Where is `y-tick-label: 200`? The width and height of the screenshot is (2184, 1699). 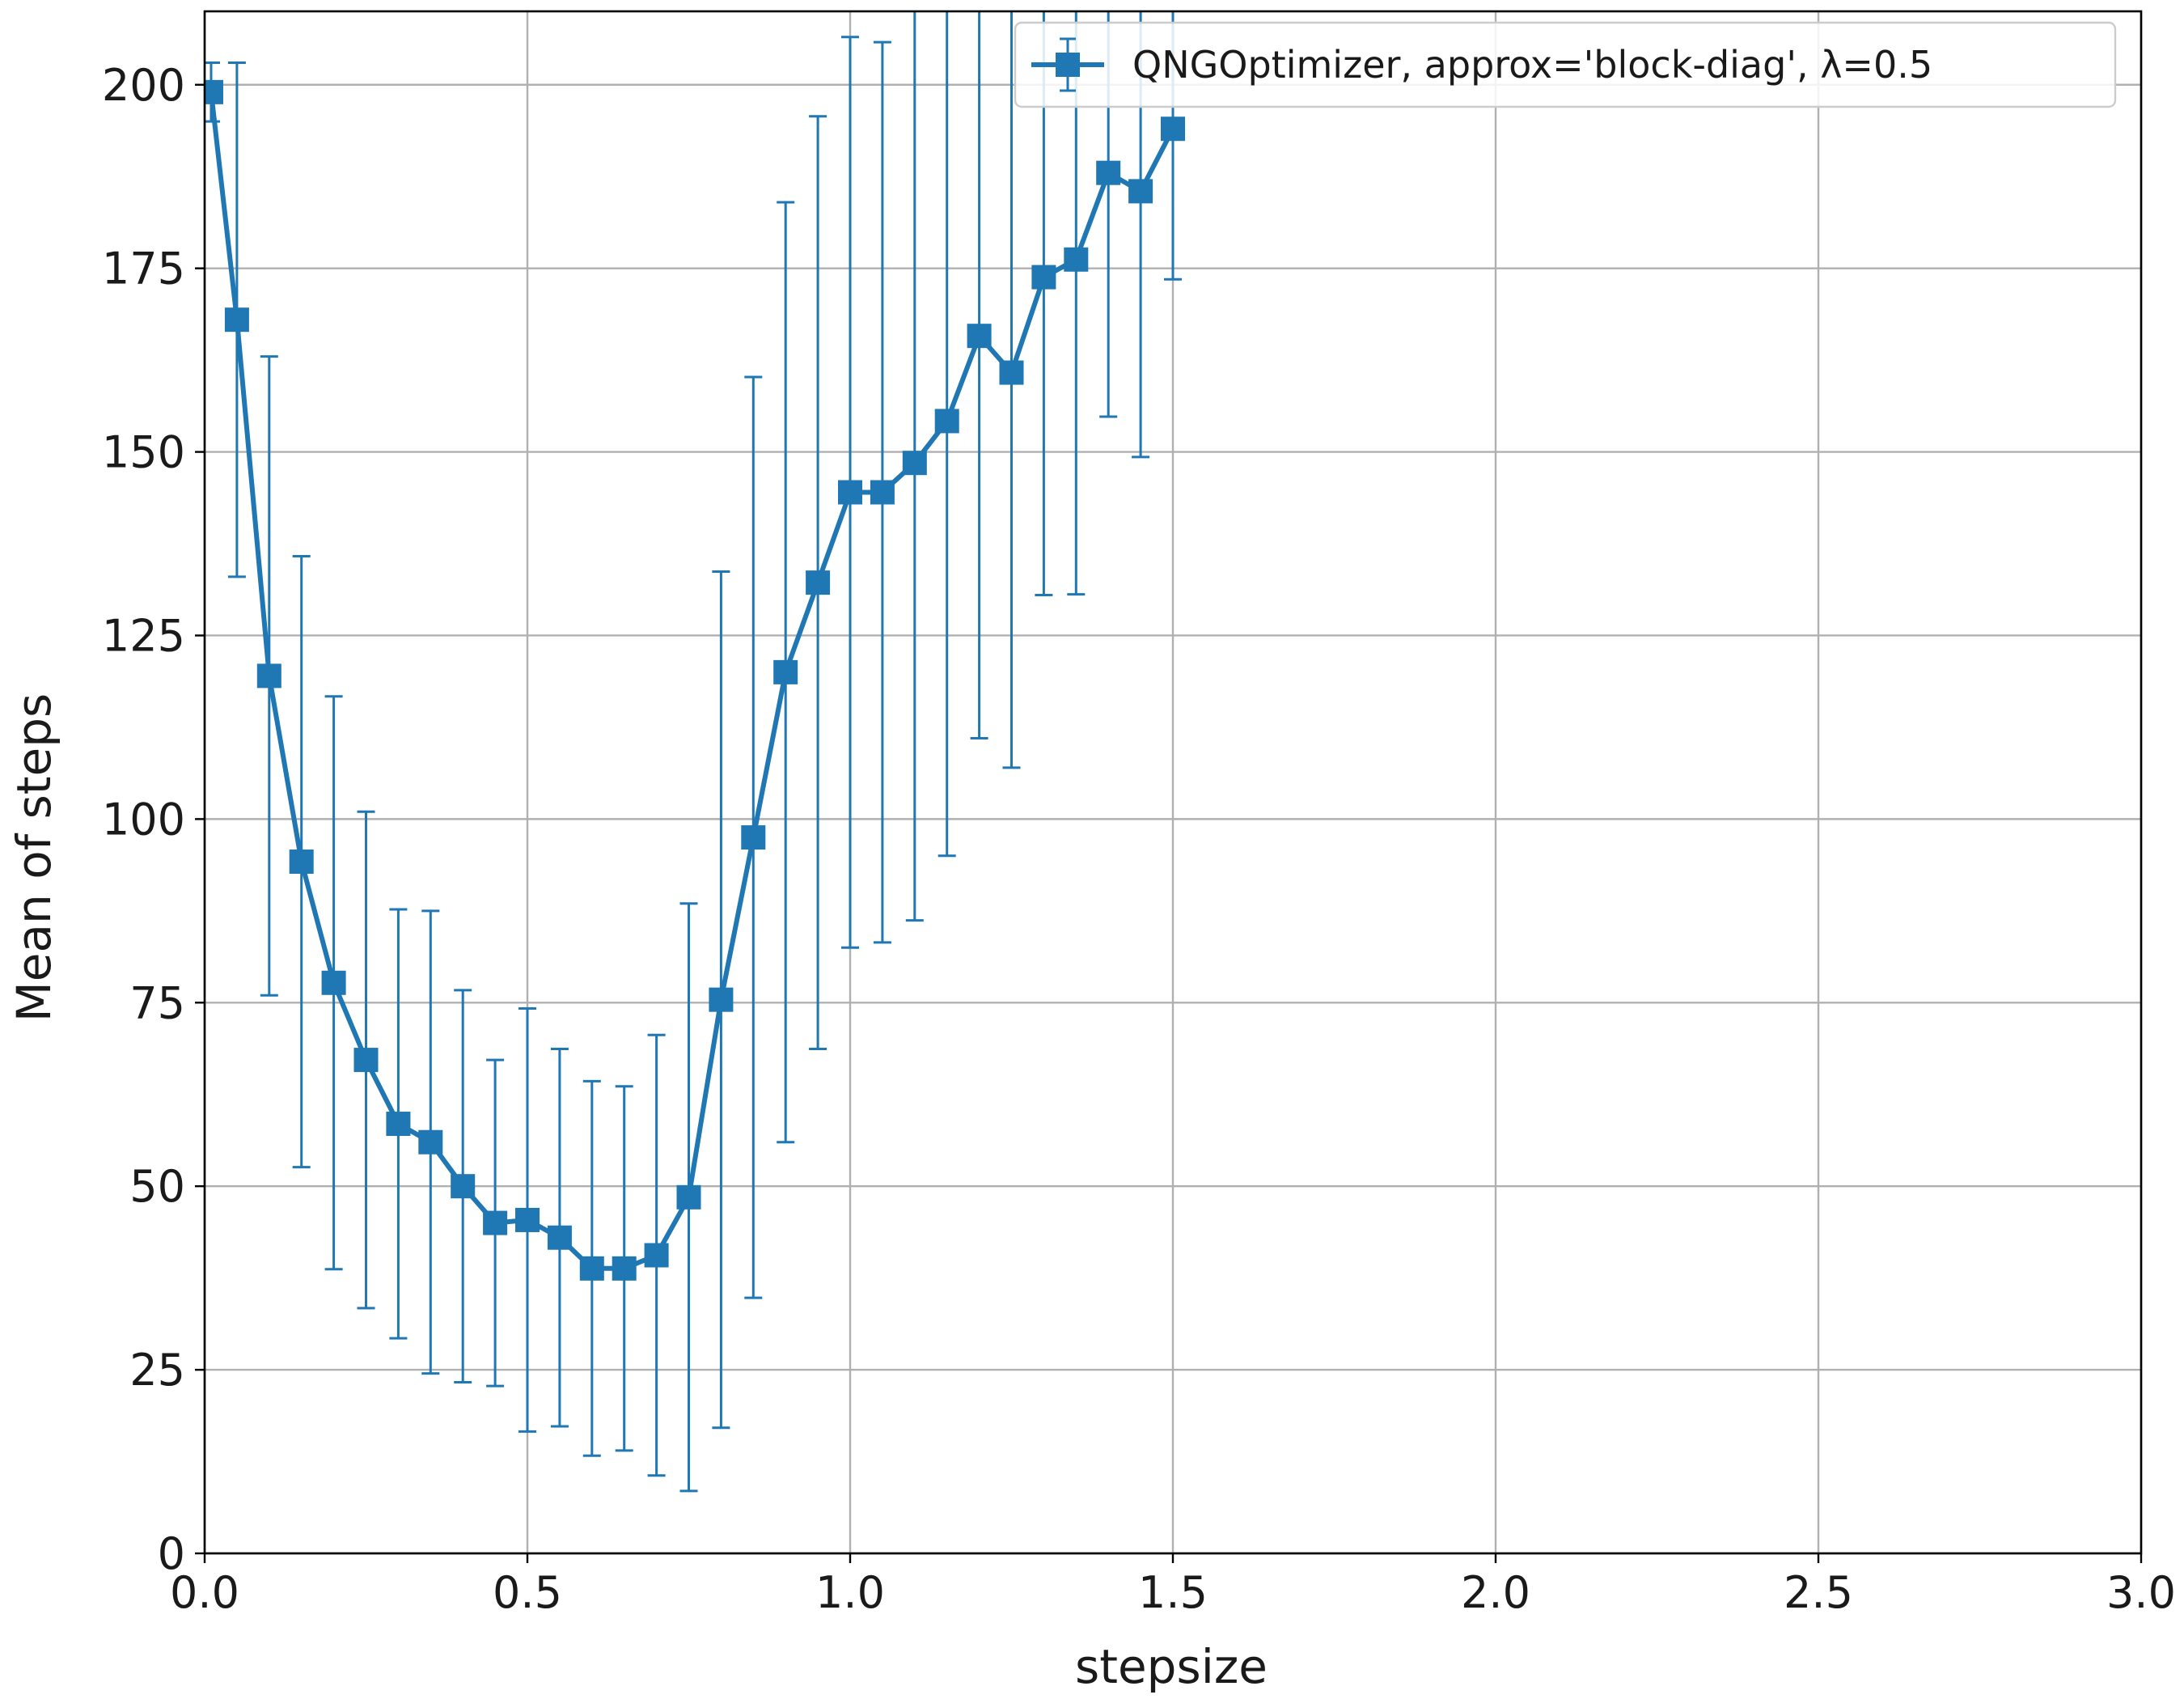
y-tick-label: 200 is located at coordinates (143, 85).